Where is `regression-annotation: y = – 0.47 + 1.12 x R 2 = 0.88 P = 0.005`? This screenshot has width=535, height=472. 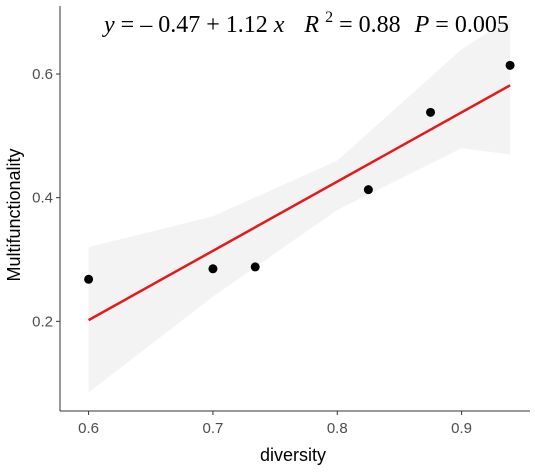
regression-annotation: y = – 0.47 + 1.12 x R 2 = 0.88 P = 0.005 is located at coordinates (305, 20).